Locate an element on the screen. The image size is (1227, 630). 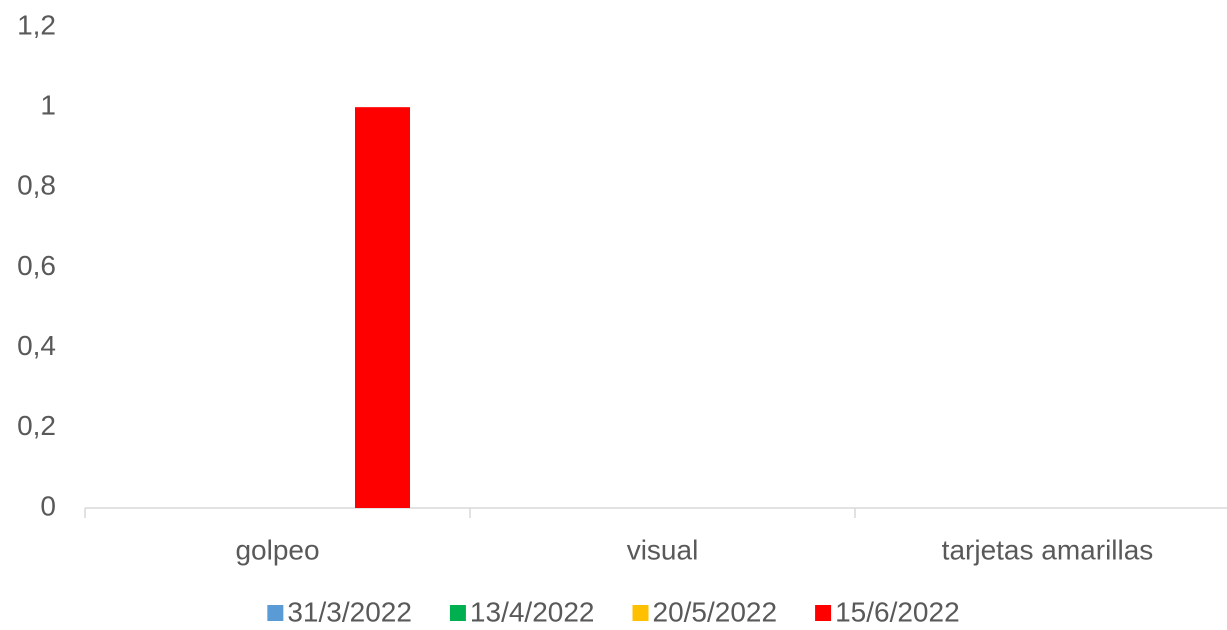
y-tick-label: 0,8 is located at coordinates (36, 185).